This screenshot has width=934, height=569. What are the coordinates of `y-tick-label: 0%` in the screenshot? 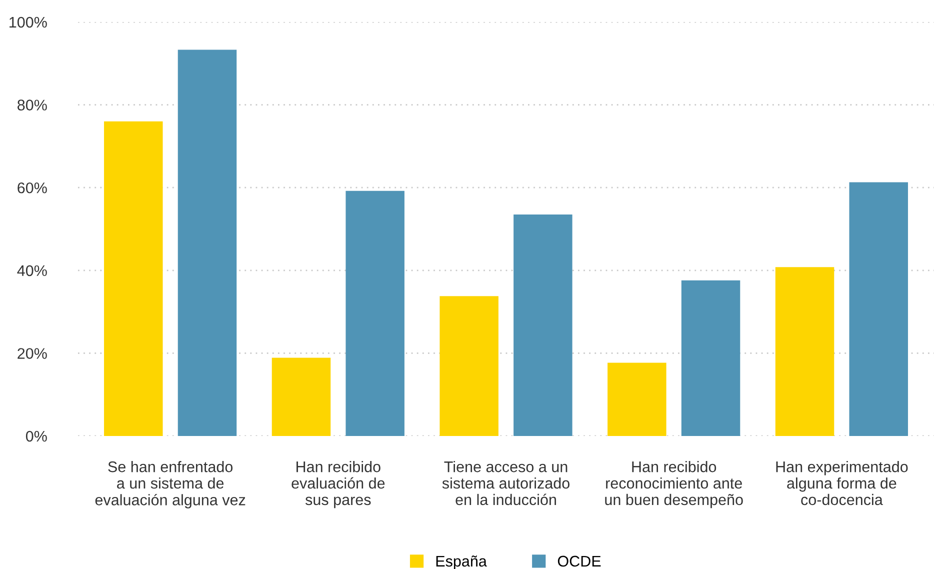 It's located at (36, 436).